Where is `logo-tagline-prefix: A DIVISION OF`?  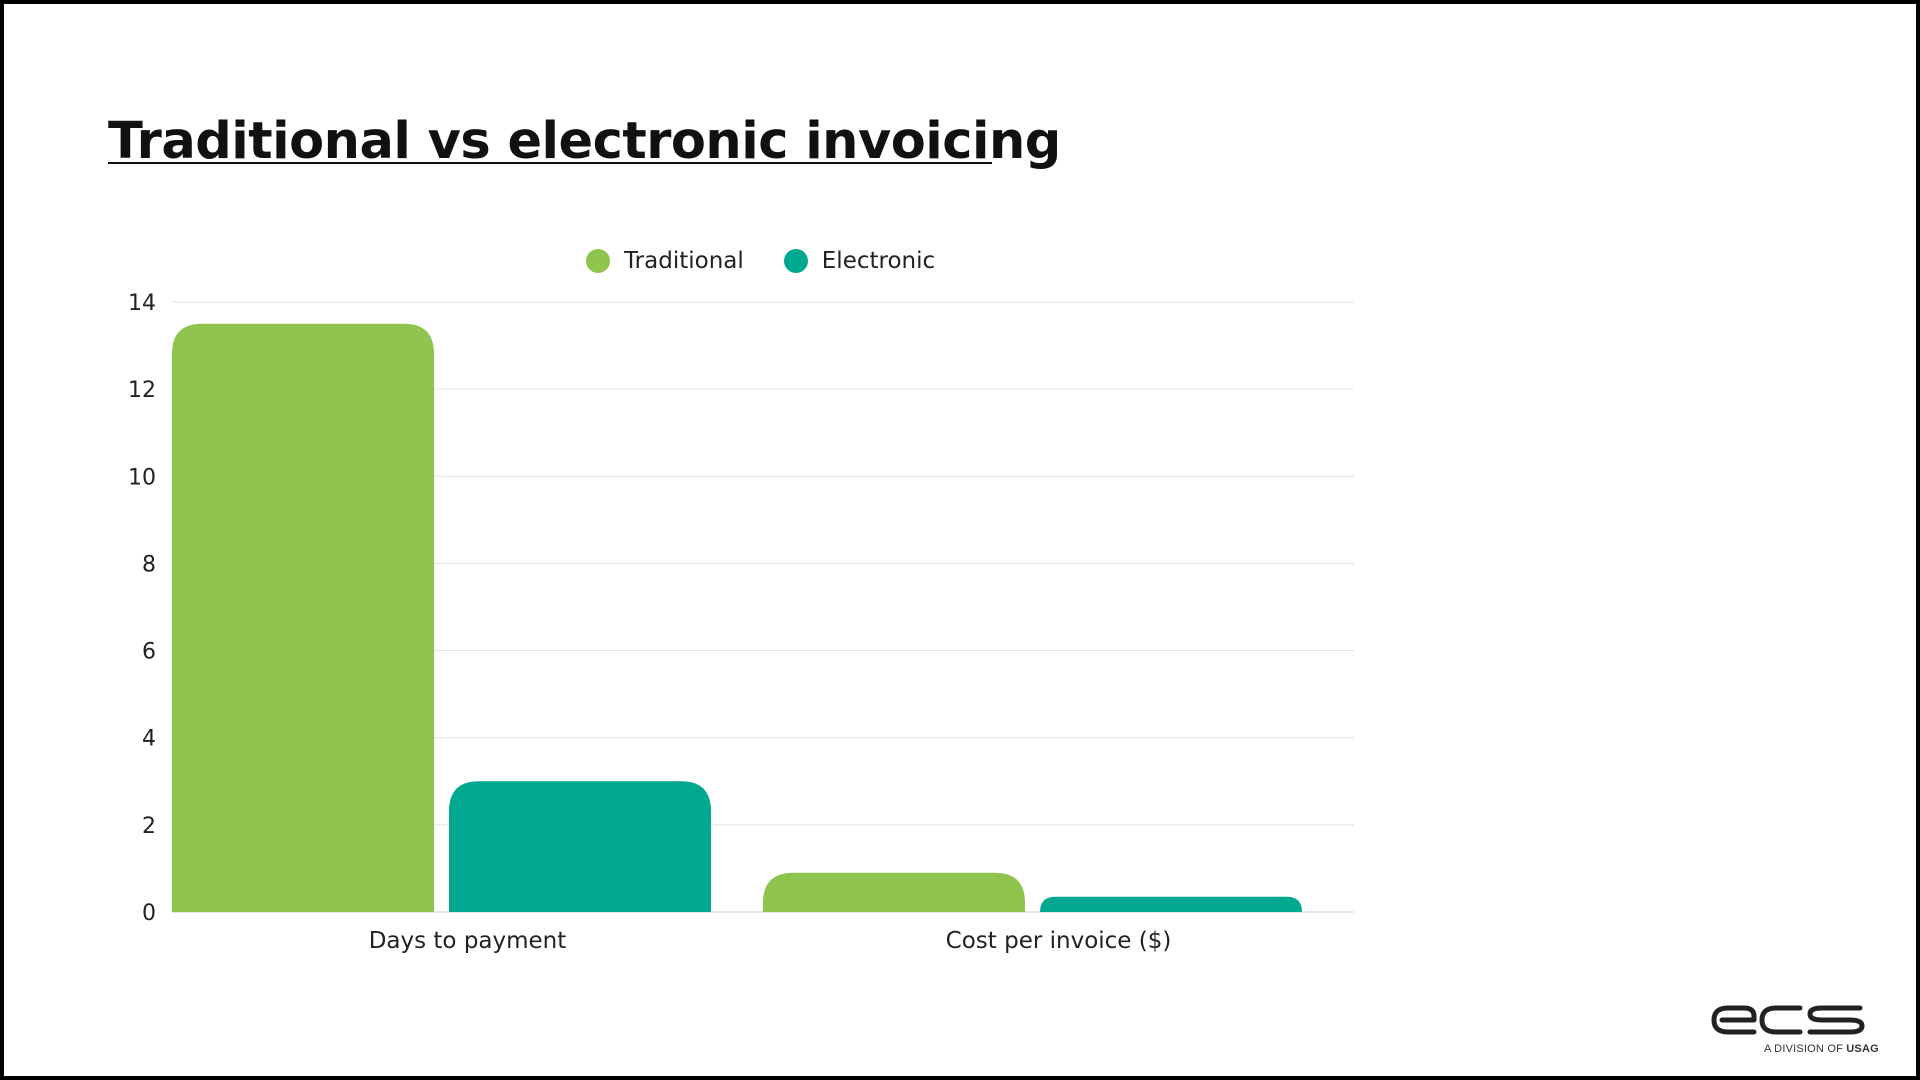
logo-tagline-prefix: A DIVISION OF is located at coordinates (1804, 1049).